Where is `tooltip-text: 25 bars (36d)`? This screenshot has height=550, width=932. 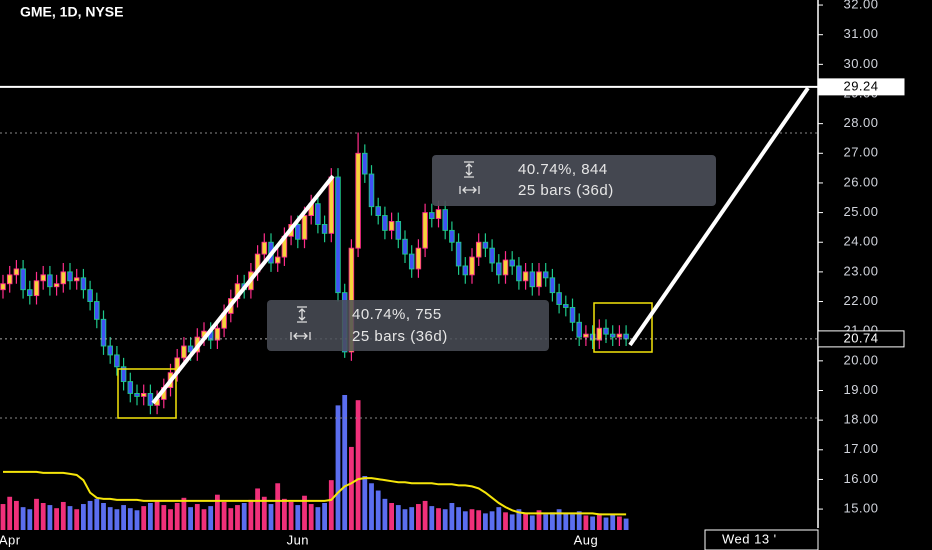 tooltip-text: 25 bars (36d) is located at coordinates (400, 336).